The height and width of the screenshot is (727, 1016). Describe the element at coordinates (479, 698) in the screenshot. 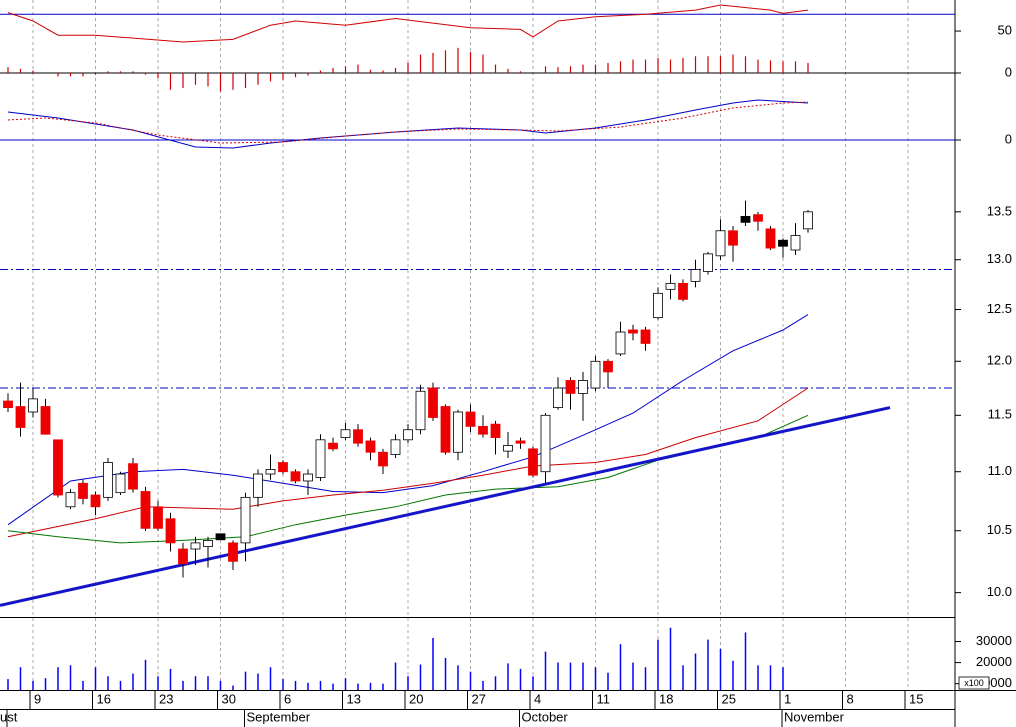

I see `x-tick-label: 27` at that location.